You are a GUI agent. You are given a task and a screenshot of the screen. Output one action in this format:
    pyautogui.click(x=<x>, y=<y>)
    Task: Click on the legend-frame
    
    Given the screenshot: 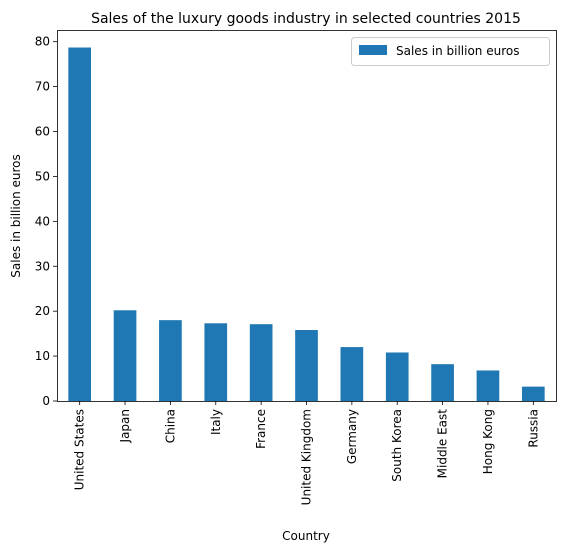 What is the action you would take?
    pyautogui.click(x=450, y=51)
    